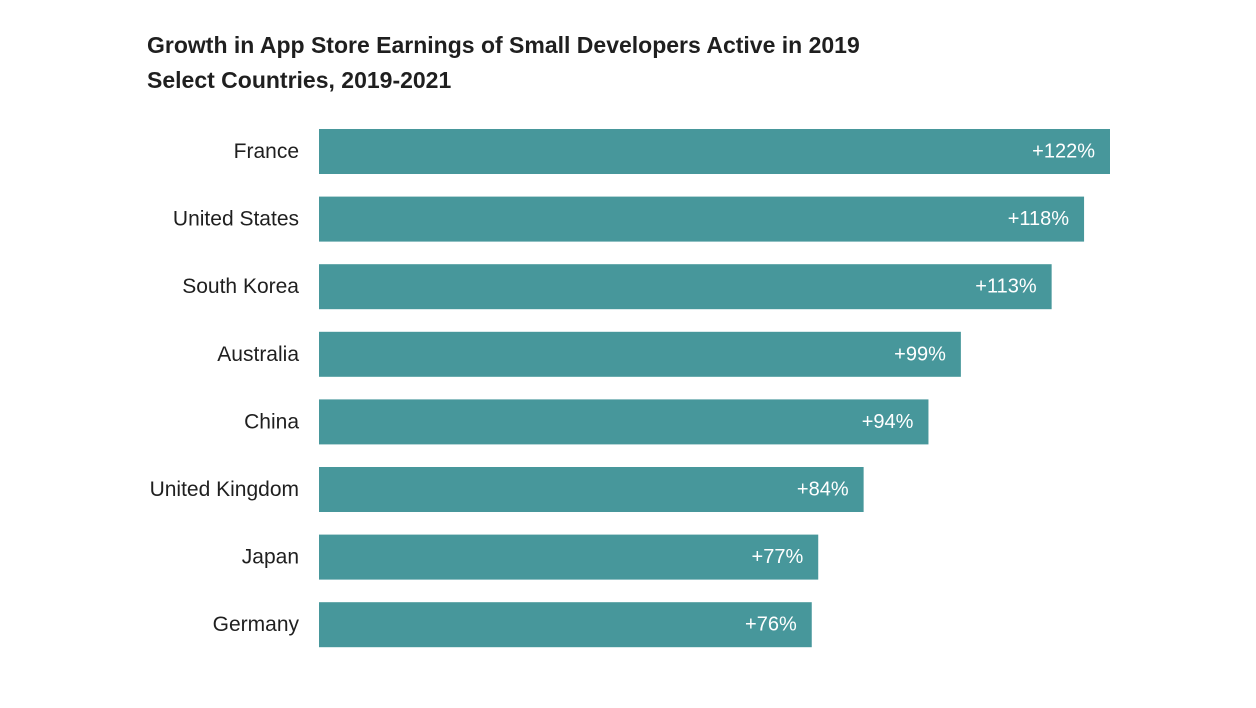 The image size is (1256, 708). Describe the element at coordinates (565, 625) in the screenshot. I see `bar-germany` at that location.